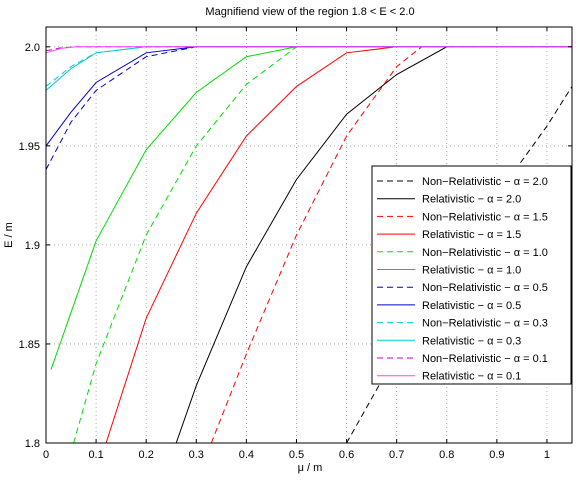  What do you see at coordinates (196, 455) in the screenshot?
I see `x-tick-label: 0.3` at bounding box center [196, 455].